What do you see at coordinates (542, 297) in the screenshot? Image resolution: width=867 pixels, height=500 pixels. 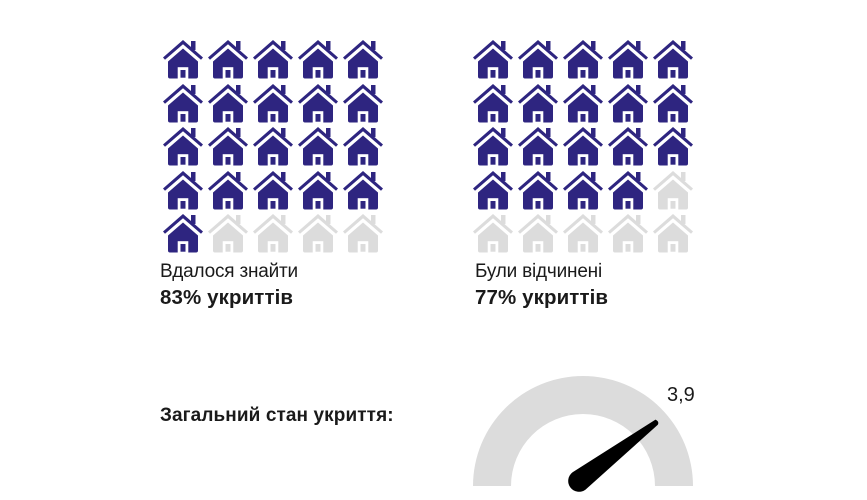 I see `caption-open-value: 77% укриттів` at bounding box center [542, 297].